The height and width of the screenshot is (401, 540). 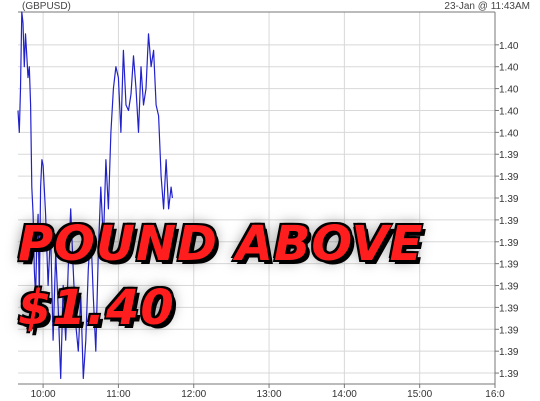 What do you see at coordinates (495, 394) in the screenshot?
I see `x-tick-label: 16:0` at bounding box center [495, 394].